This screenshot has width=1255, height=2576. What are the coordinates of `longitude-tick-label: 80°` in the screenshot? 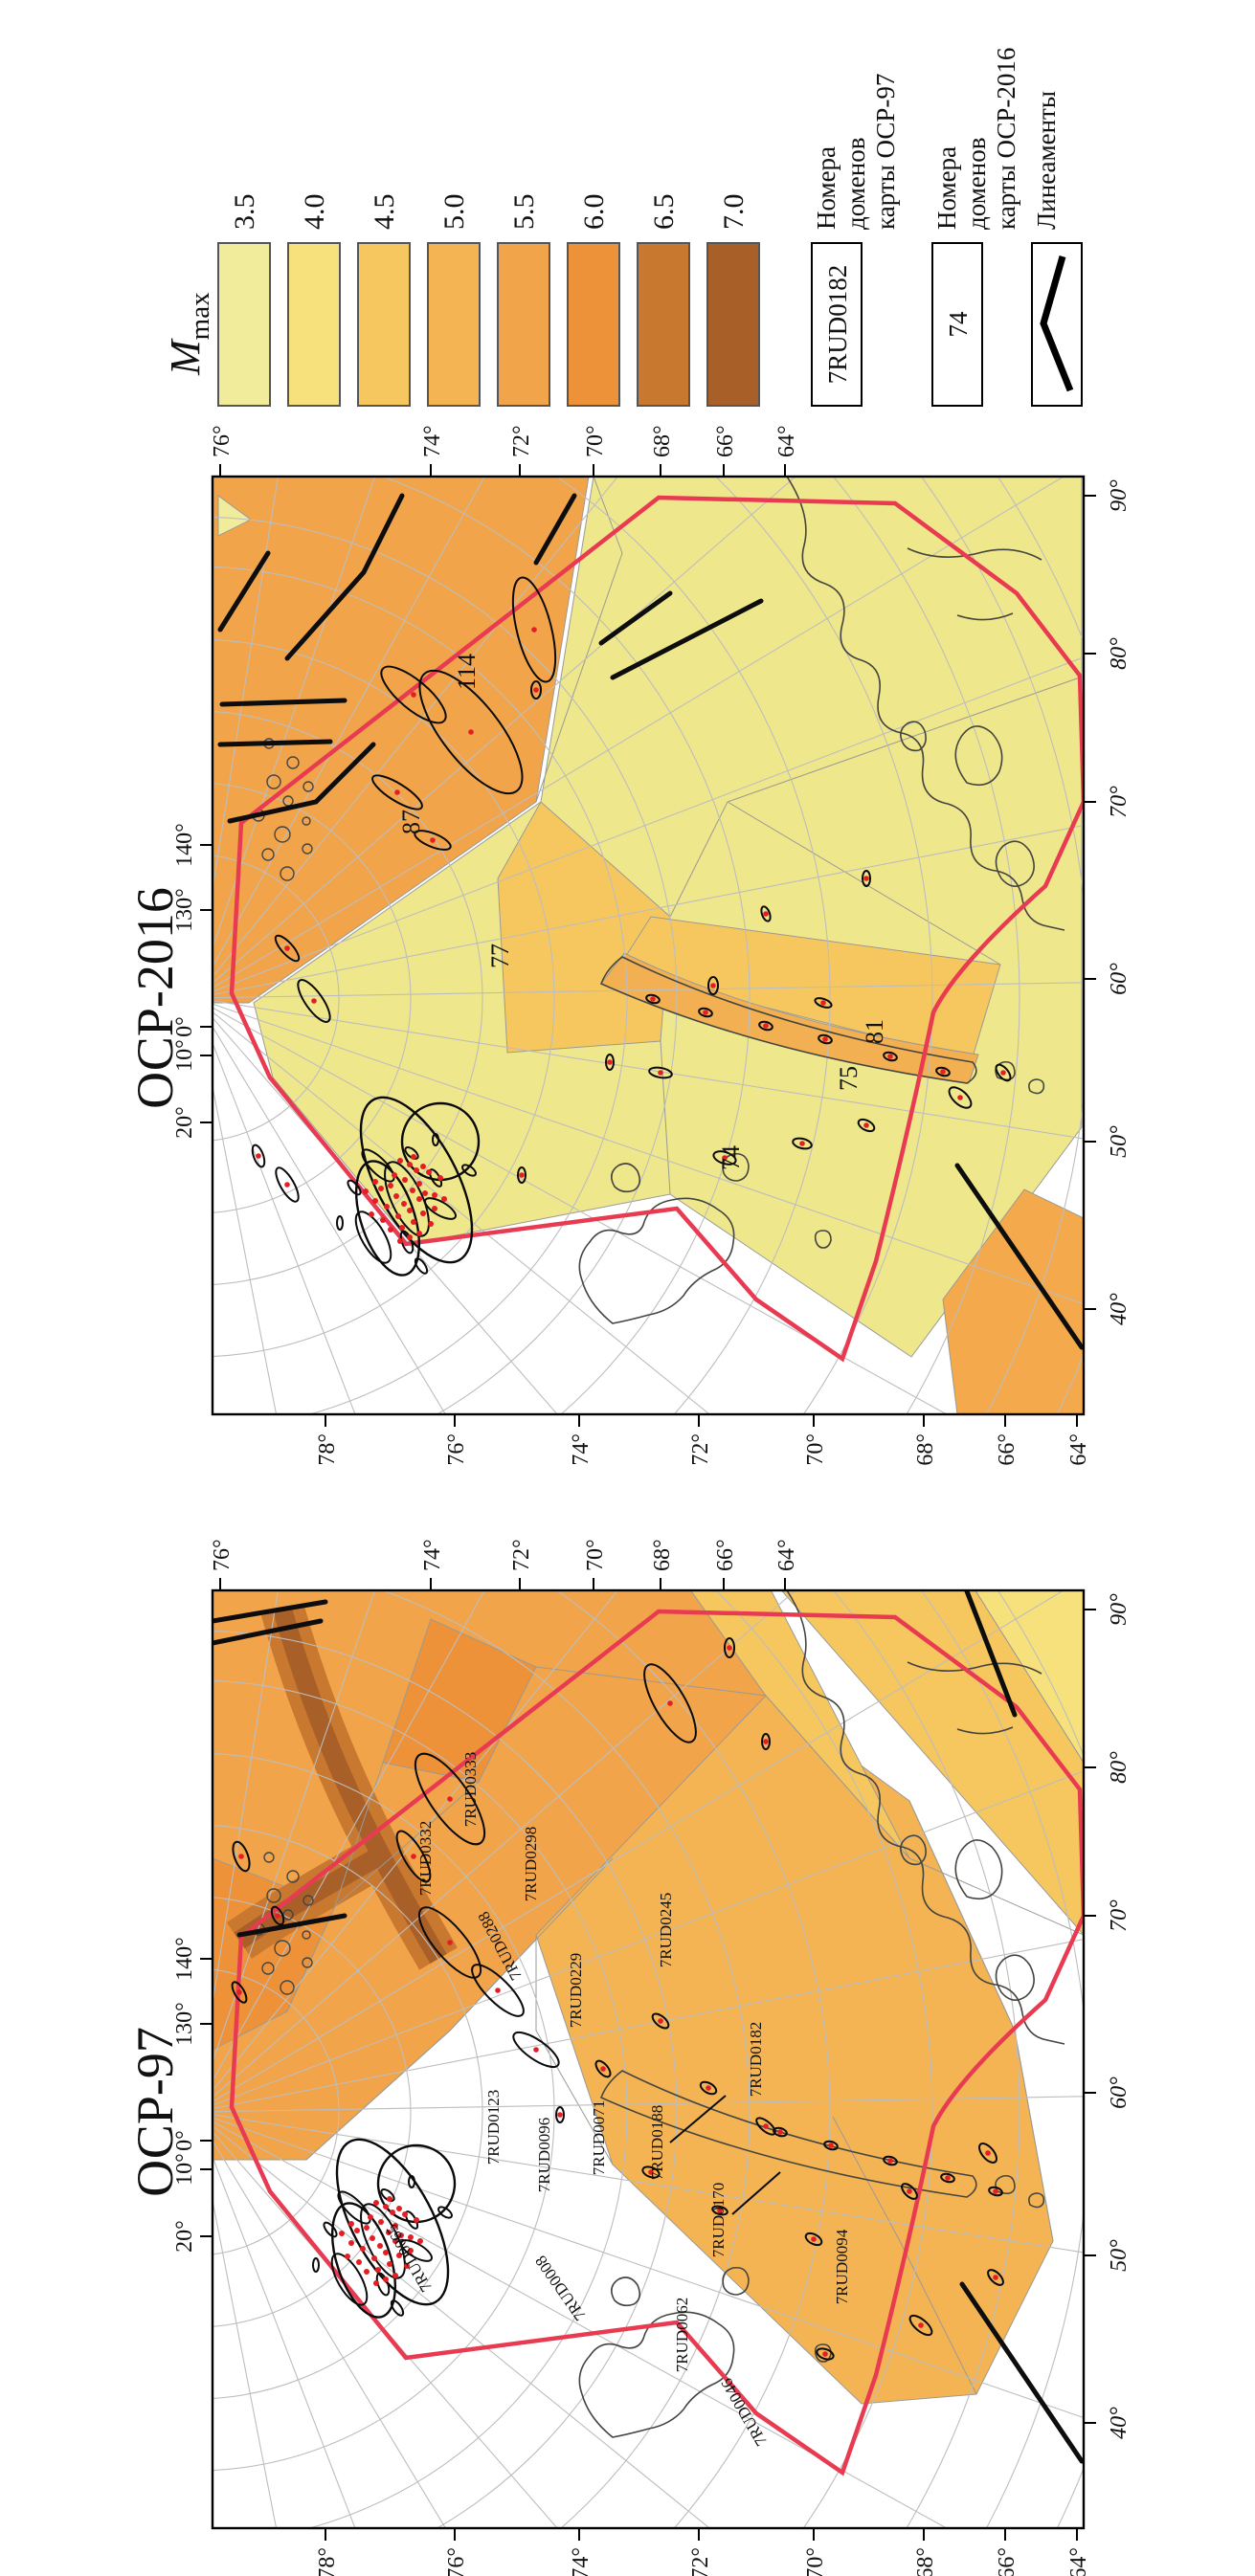 It's located at (1119, 653).